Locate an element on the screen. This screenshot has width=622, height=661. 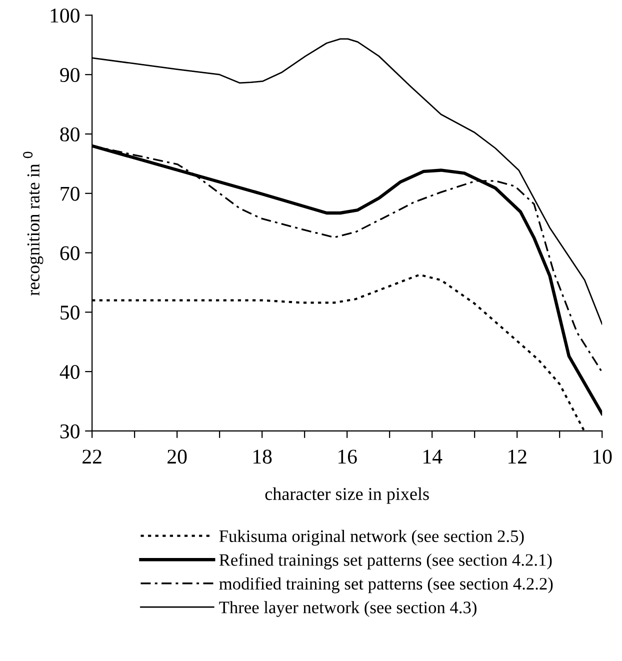
y-tick-label: 40 is located at coordinates (70, 372).